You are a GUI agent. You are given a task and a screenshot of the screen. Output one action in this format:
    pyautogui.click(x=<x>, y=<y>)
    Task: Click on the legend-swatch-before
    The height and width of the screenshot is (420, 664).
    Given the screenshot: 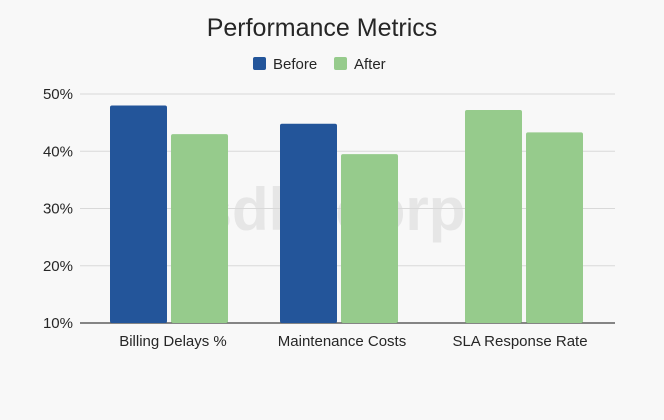 What is the action you would take?
    pyautogui.click(x=259, y=63)
    